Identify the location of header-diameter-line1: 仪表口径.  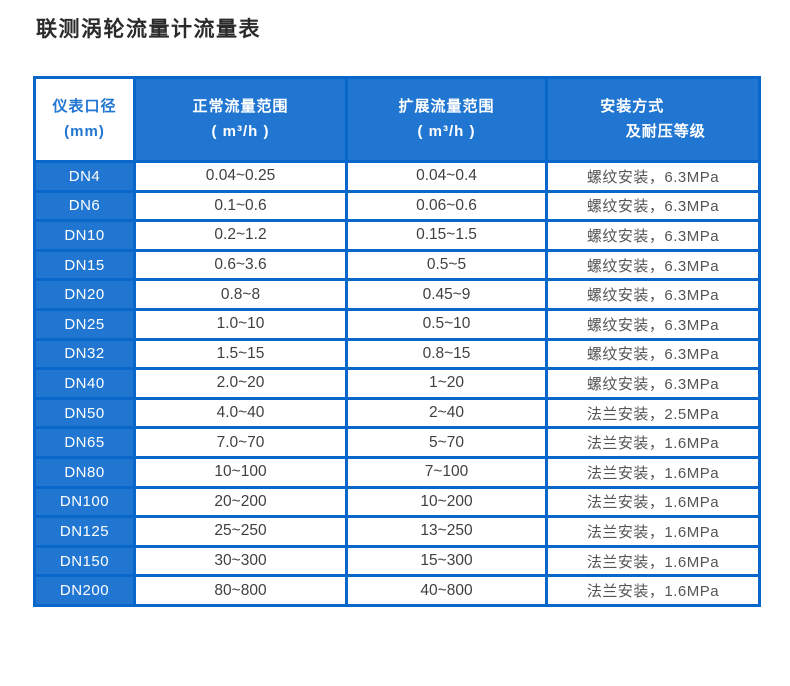
(84, 106).